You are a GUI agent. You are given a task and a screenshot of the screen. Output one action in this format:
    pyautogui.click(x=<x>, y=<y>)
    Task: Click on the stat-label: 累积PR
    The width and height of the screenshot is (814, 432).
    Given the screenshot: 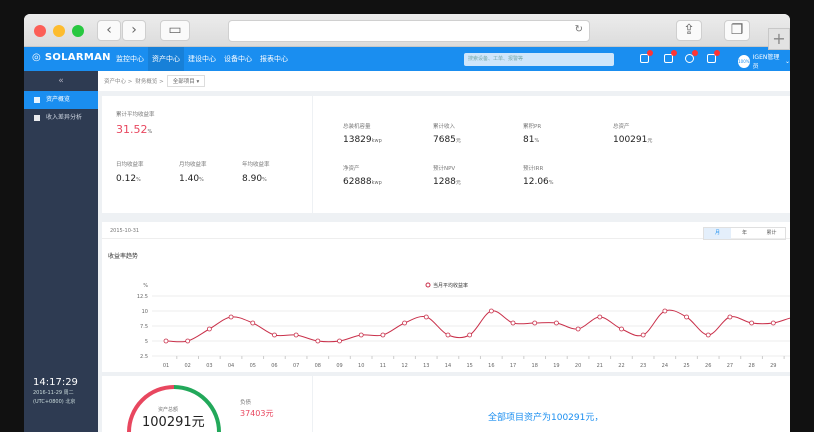 What is the action you would take?
    pyautogui.click(x=532, y=127)
    